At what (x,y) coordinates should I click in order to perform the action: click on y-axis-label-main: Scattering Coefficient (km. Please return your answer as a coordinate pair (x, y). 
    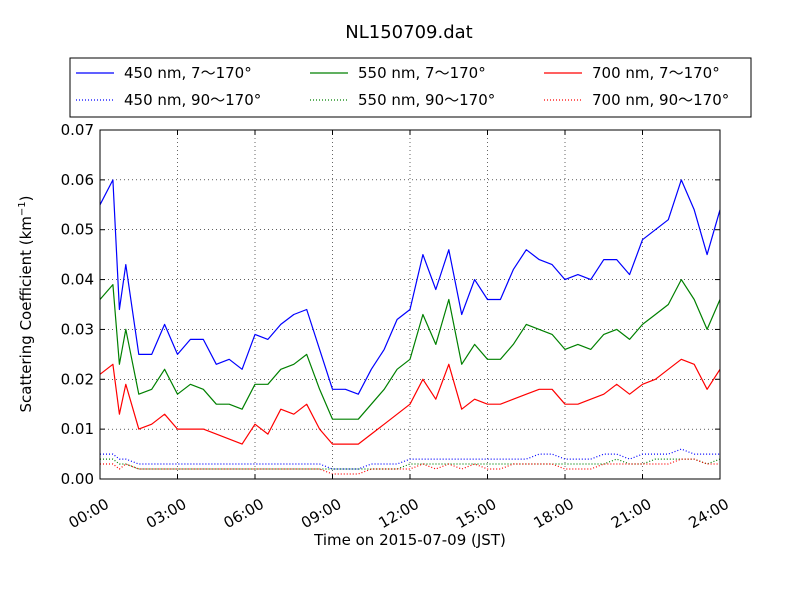
    Looking at the image, I should click on (26, 314).